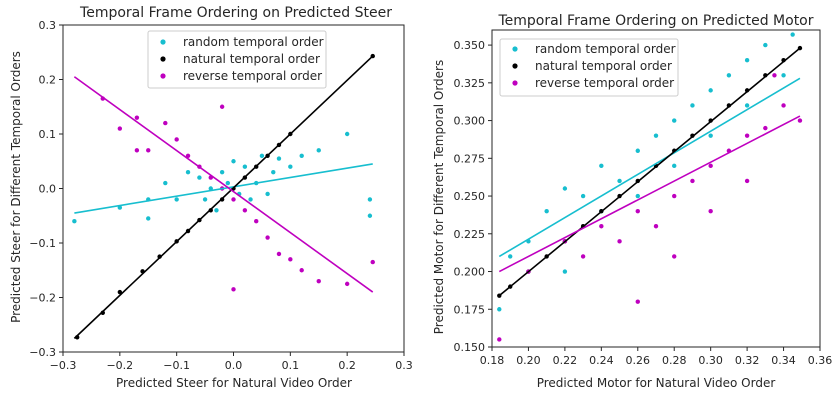  I want to click on steer-x-tick-label: 0.2, so click(347, 365).